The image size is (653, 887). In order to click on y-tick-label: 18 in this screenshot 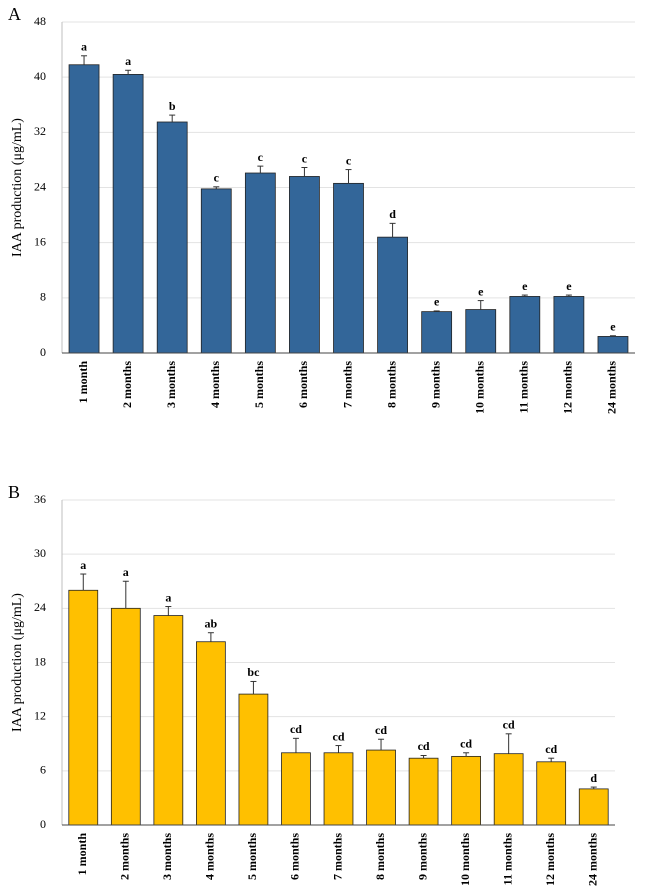, I will do `click(40, 661)`.